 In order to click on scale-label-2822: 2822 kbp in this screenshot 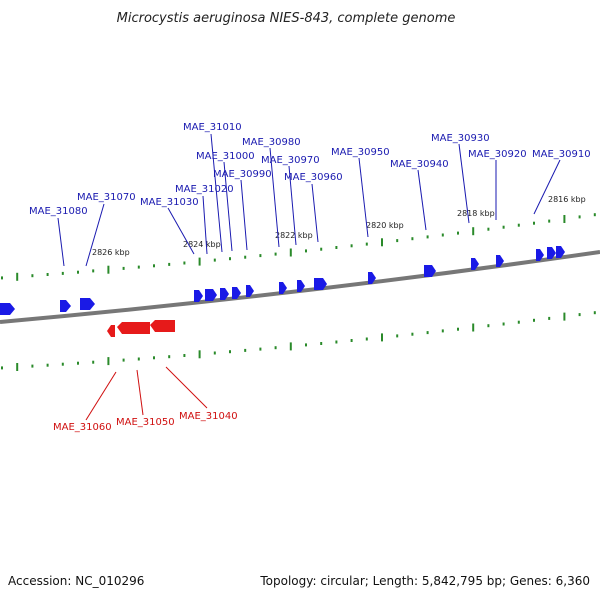, I will do `click(294, 235)`.